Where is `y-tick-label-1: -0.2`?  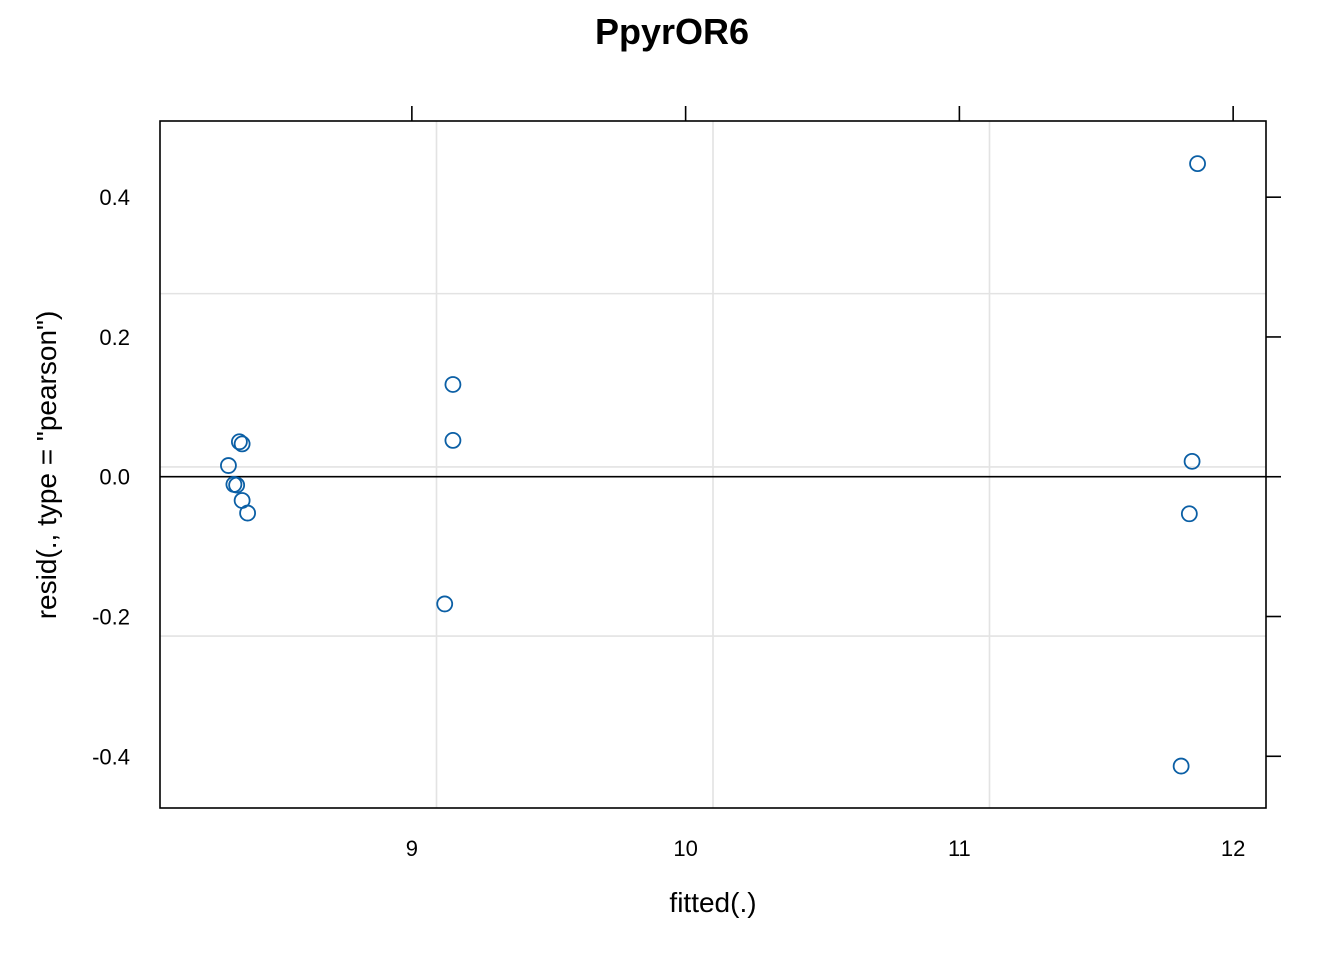 y-tick-label-1: -0.2 is located at coordinates (111, 617).